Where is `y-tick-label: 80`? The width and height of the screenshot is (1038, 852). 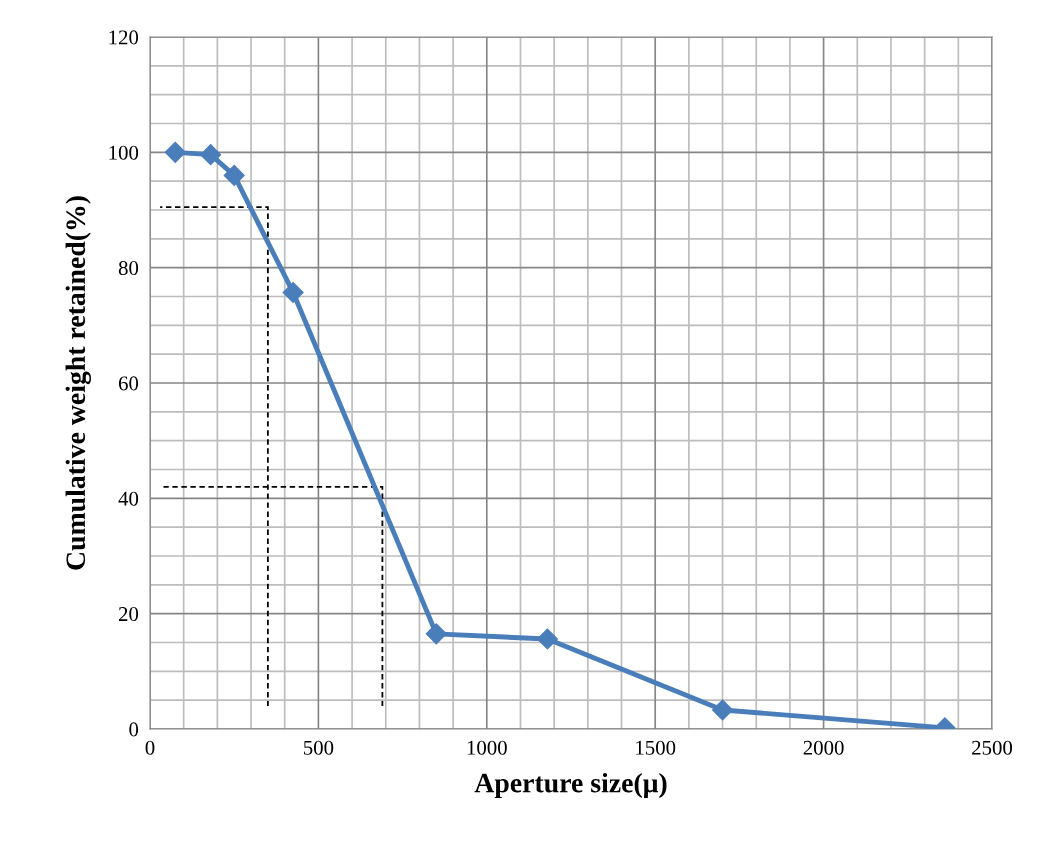
y-tick-label: 80 is located at coordinates (128, 268).